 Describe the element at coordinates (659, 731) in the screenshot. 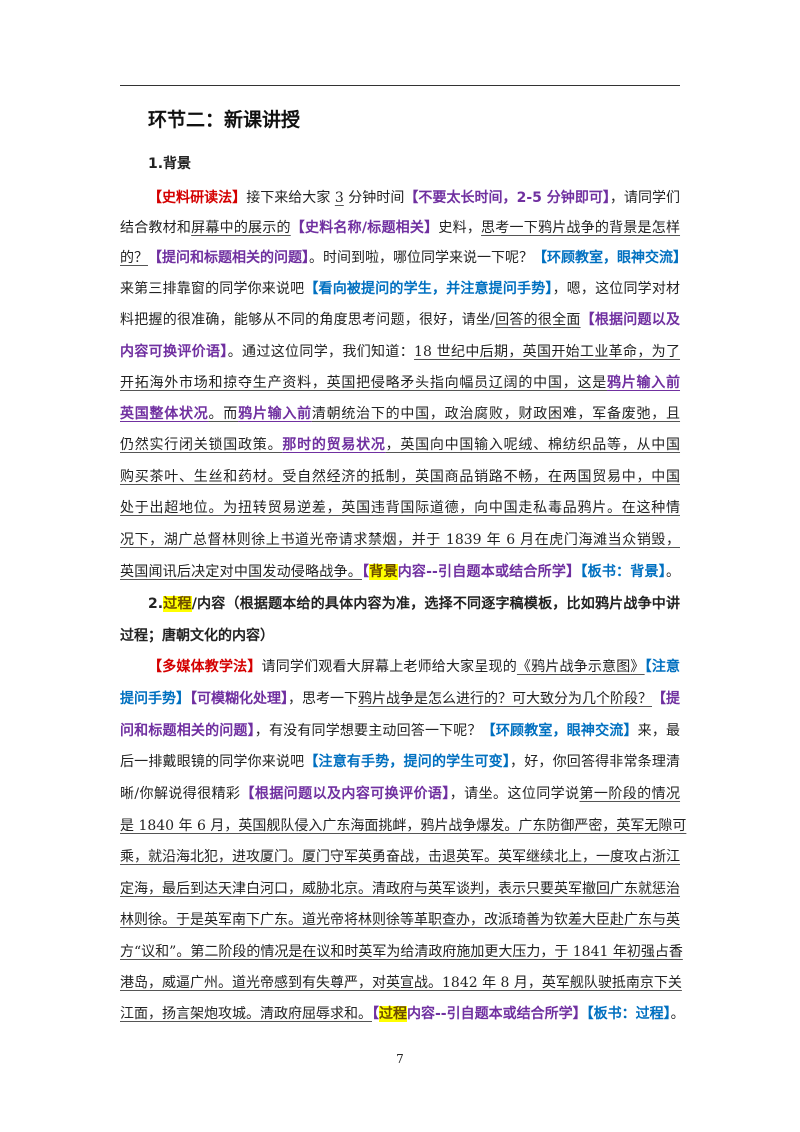

I see `text: 来，最` at that location.